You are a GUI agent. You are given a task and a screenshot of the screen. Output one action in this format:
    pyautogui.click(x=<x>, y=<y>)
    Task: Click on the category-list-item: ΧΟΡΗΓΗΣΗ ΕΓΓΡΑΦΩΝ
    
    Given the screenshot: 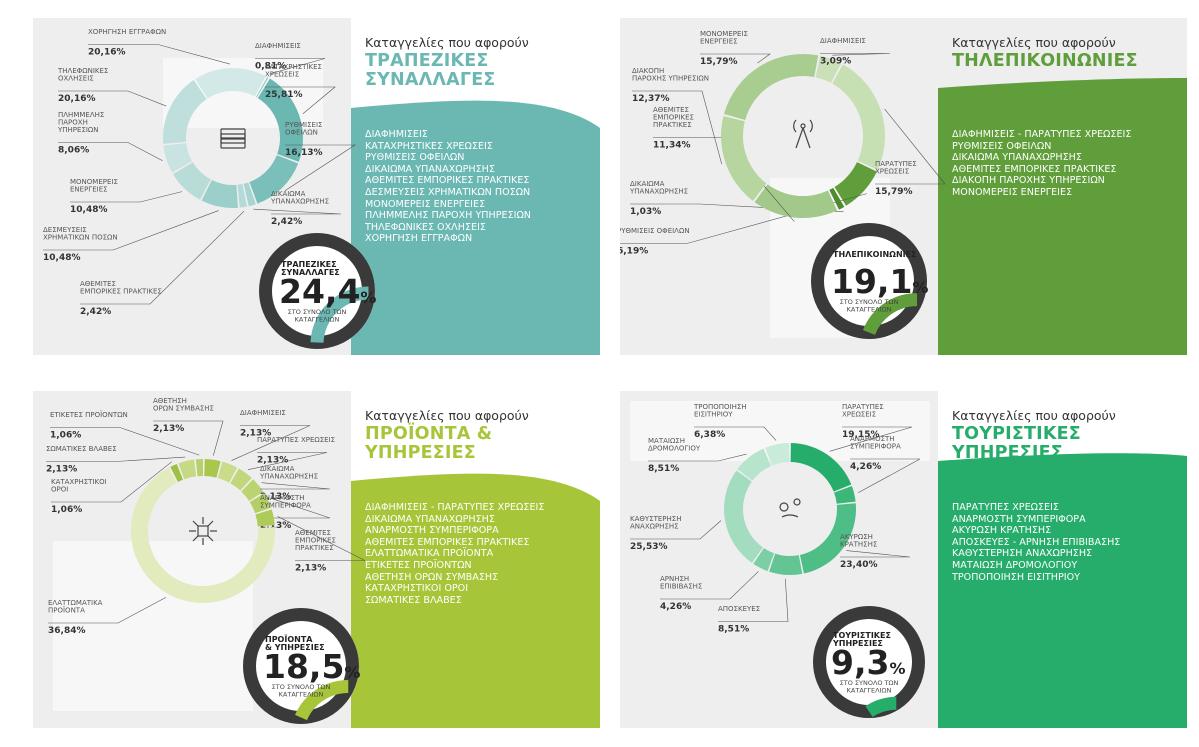 What is the action you would take?
    pyautogui.click(x=419, y=239)
    